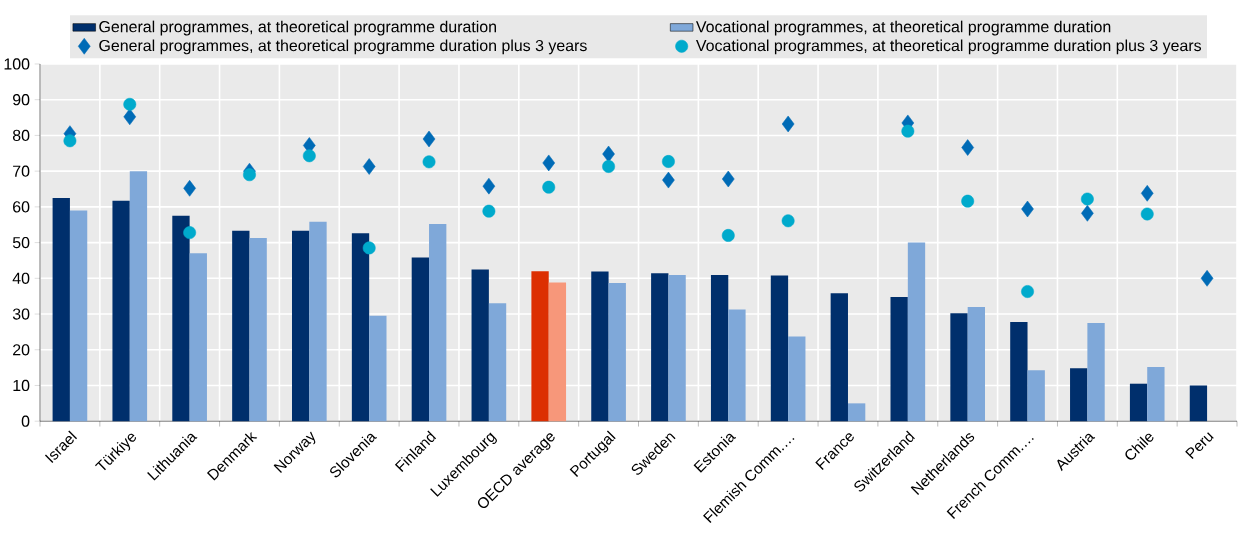  I want to click on y-tick-label: 10, so click(21, 385).